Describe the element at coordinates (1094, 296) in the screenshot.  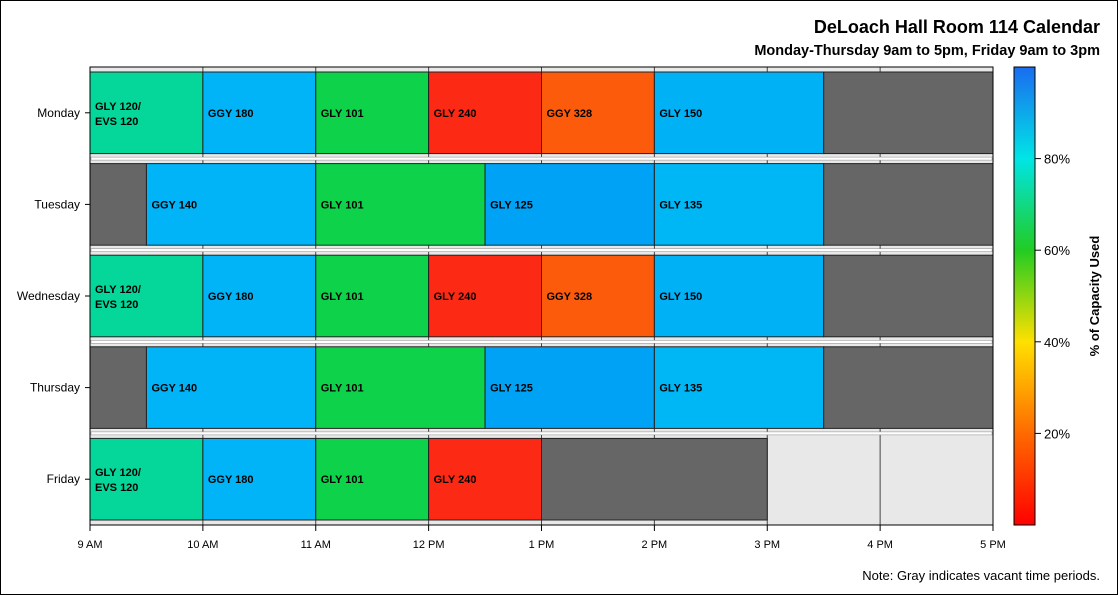
I see `colorbar-label: % of Capacity Used` at that location.